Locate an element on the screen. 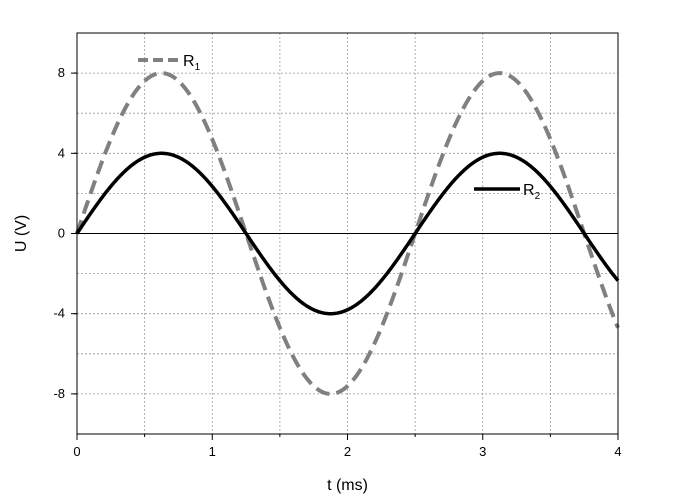 This screenshot has width=686, height=502. y-tick-label: 4 is located at coordinates (61, 152).